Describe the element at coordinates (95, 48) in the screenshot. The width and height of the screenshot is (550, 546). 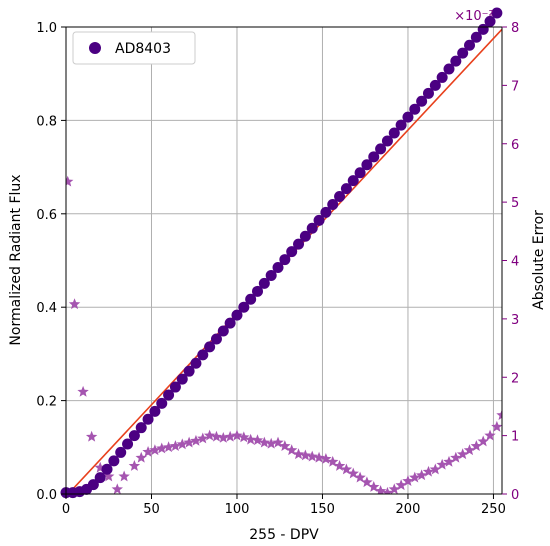
I see `legend-marker-ad8403` at that location.